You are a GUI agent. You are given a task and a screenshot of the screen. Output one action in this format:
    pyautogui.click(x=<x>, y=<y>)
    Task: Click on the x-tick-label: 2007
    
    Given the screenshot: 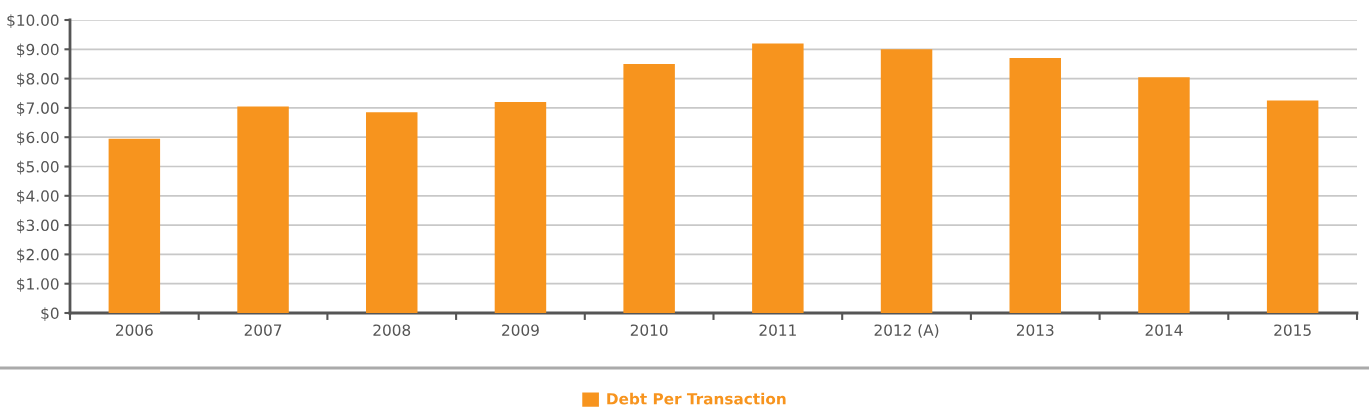 What is the action you would take?
    pyautogui.click(x=263, y=330)
    